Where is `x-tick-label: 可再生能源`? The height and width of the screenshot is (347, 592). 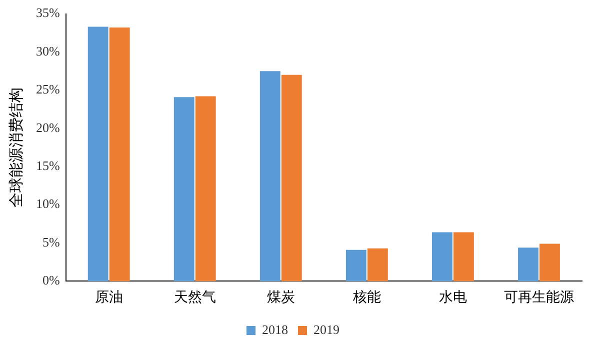 x-tick-label: 可再生能源 is located at coordinates (539, 297).